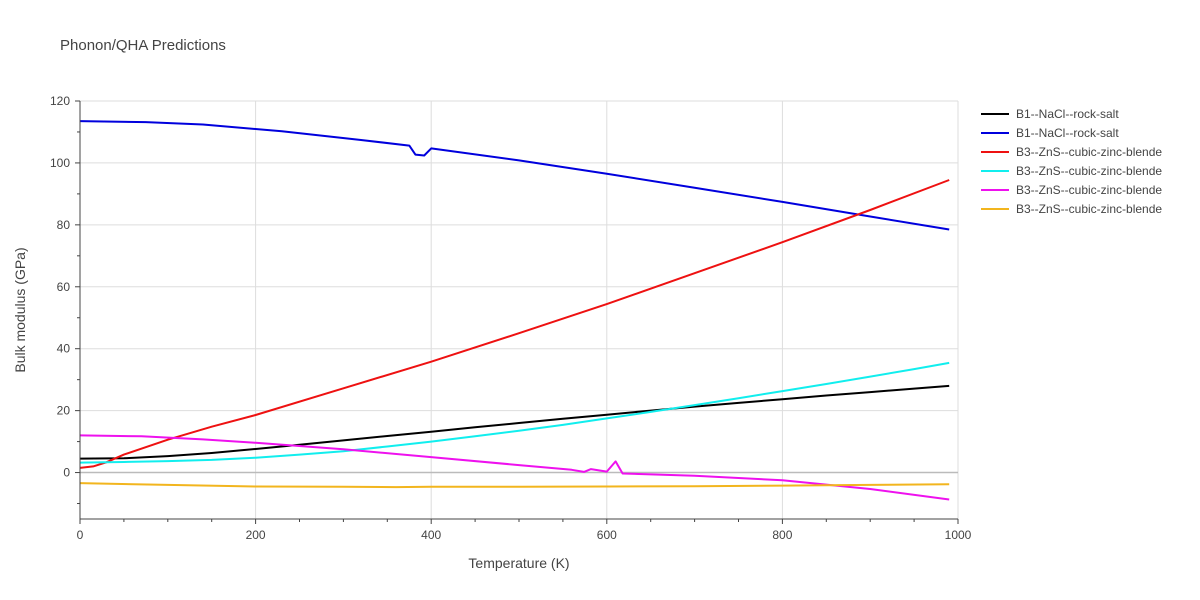 This screenshot has height=600, width=1200. What do you see at coordinates (64, 349) in the screenshot?
I see `y-tick-label: 40` at bounding box center [64, 349].